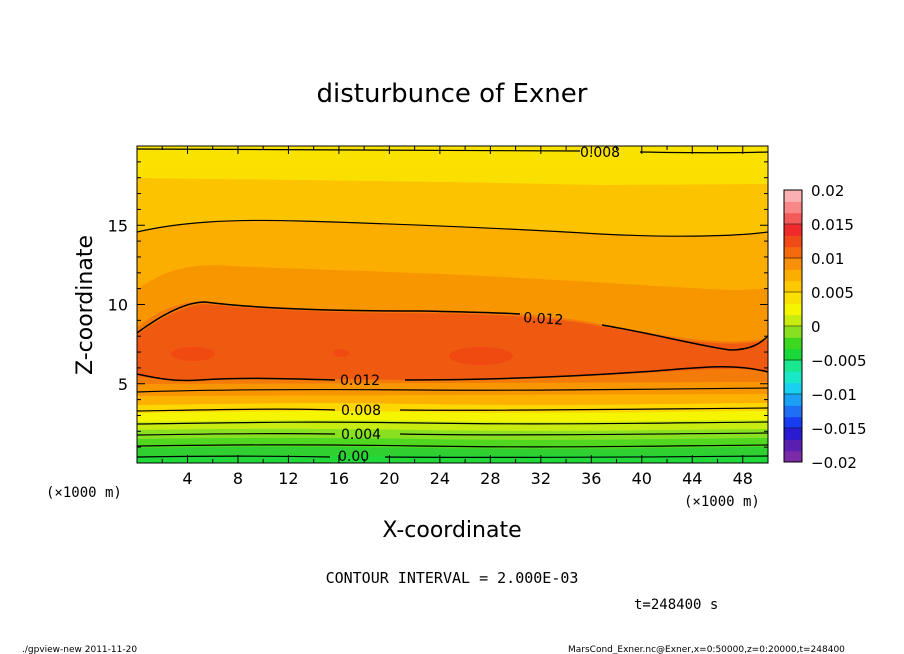 Image resolution: width=904 pixels, height=654 pixels. I want to click on x-tick-label: 32, so click(541, 478).